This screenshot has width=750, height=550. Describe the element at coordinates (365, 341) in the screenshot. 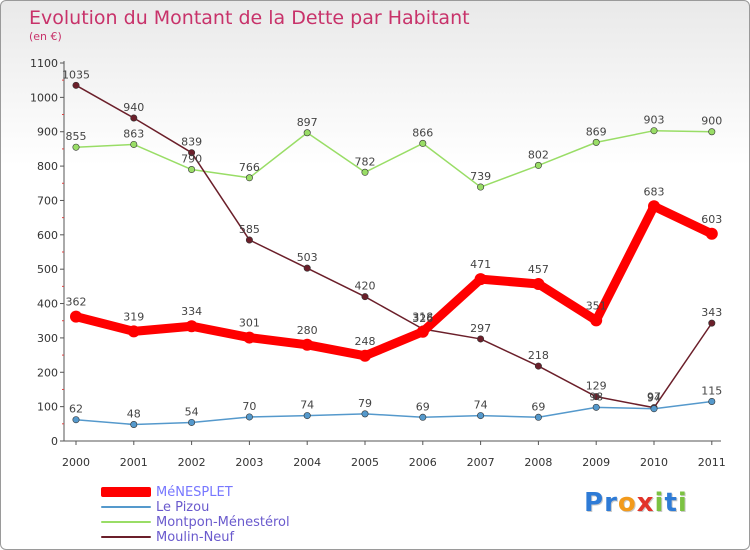

I see `data-label: 248` at that location.